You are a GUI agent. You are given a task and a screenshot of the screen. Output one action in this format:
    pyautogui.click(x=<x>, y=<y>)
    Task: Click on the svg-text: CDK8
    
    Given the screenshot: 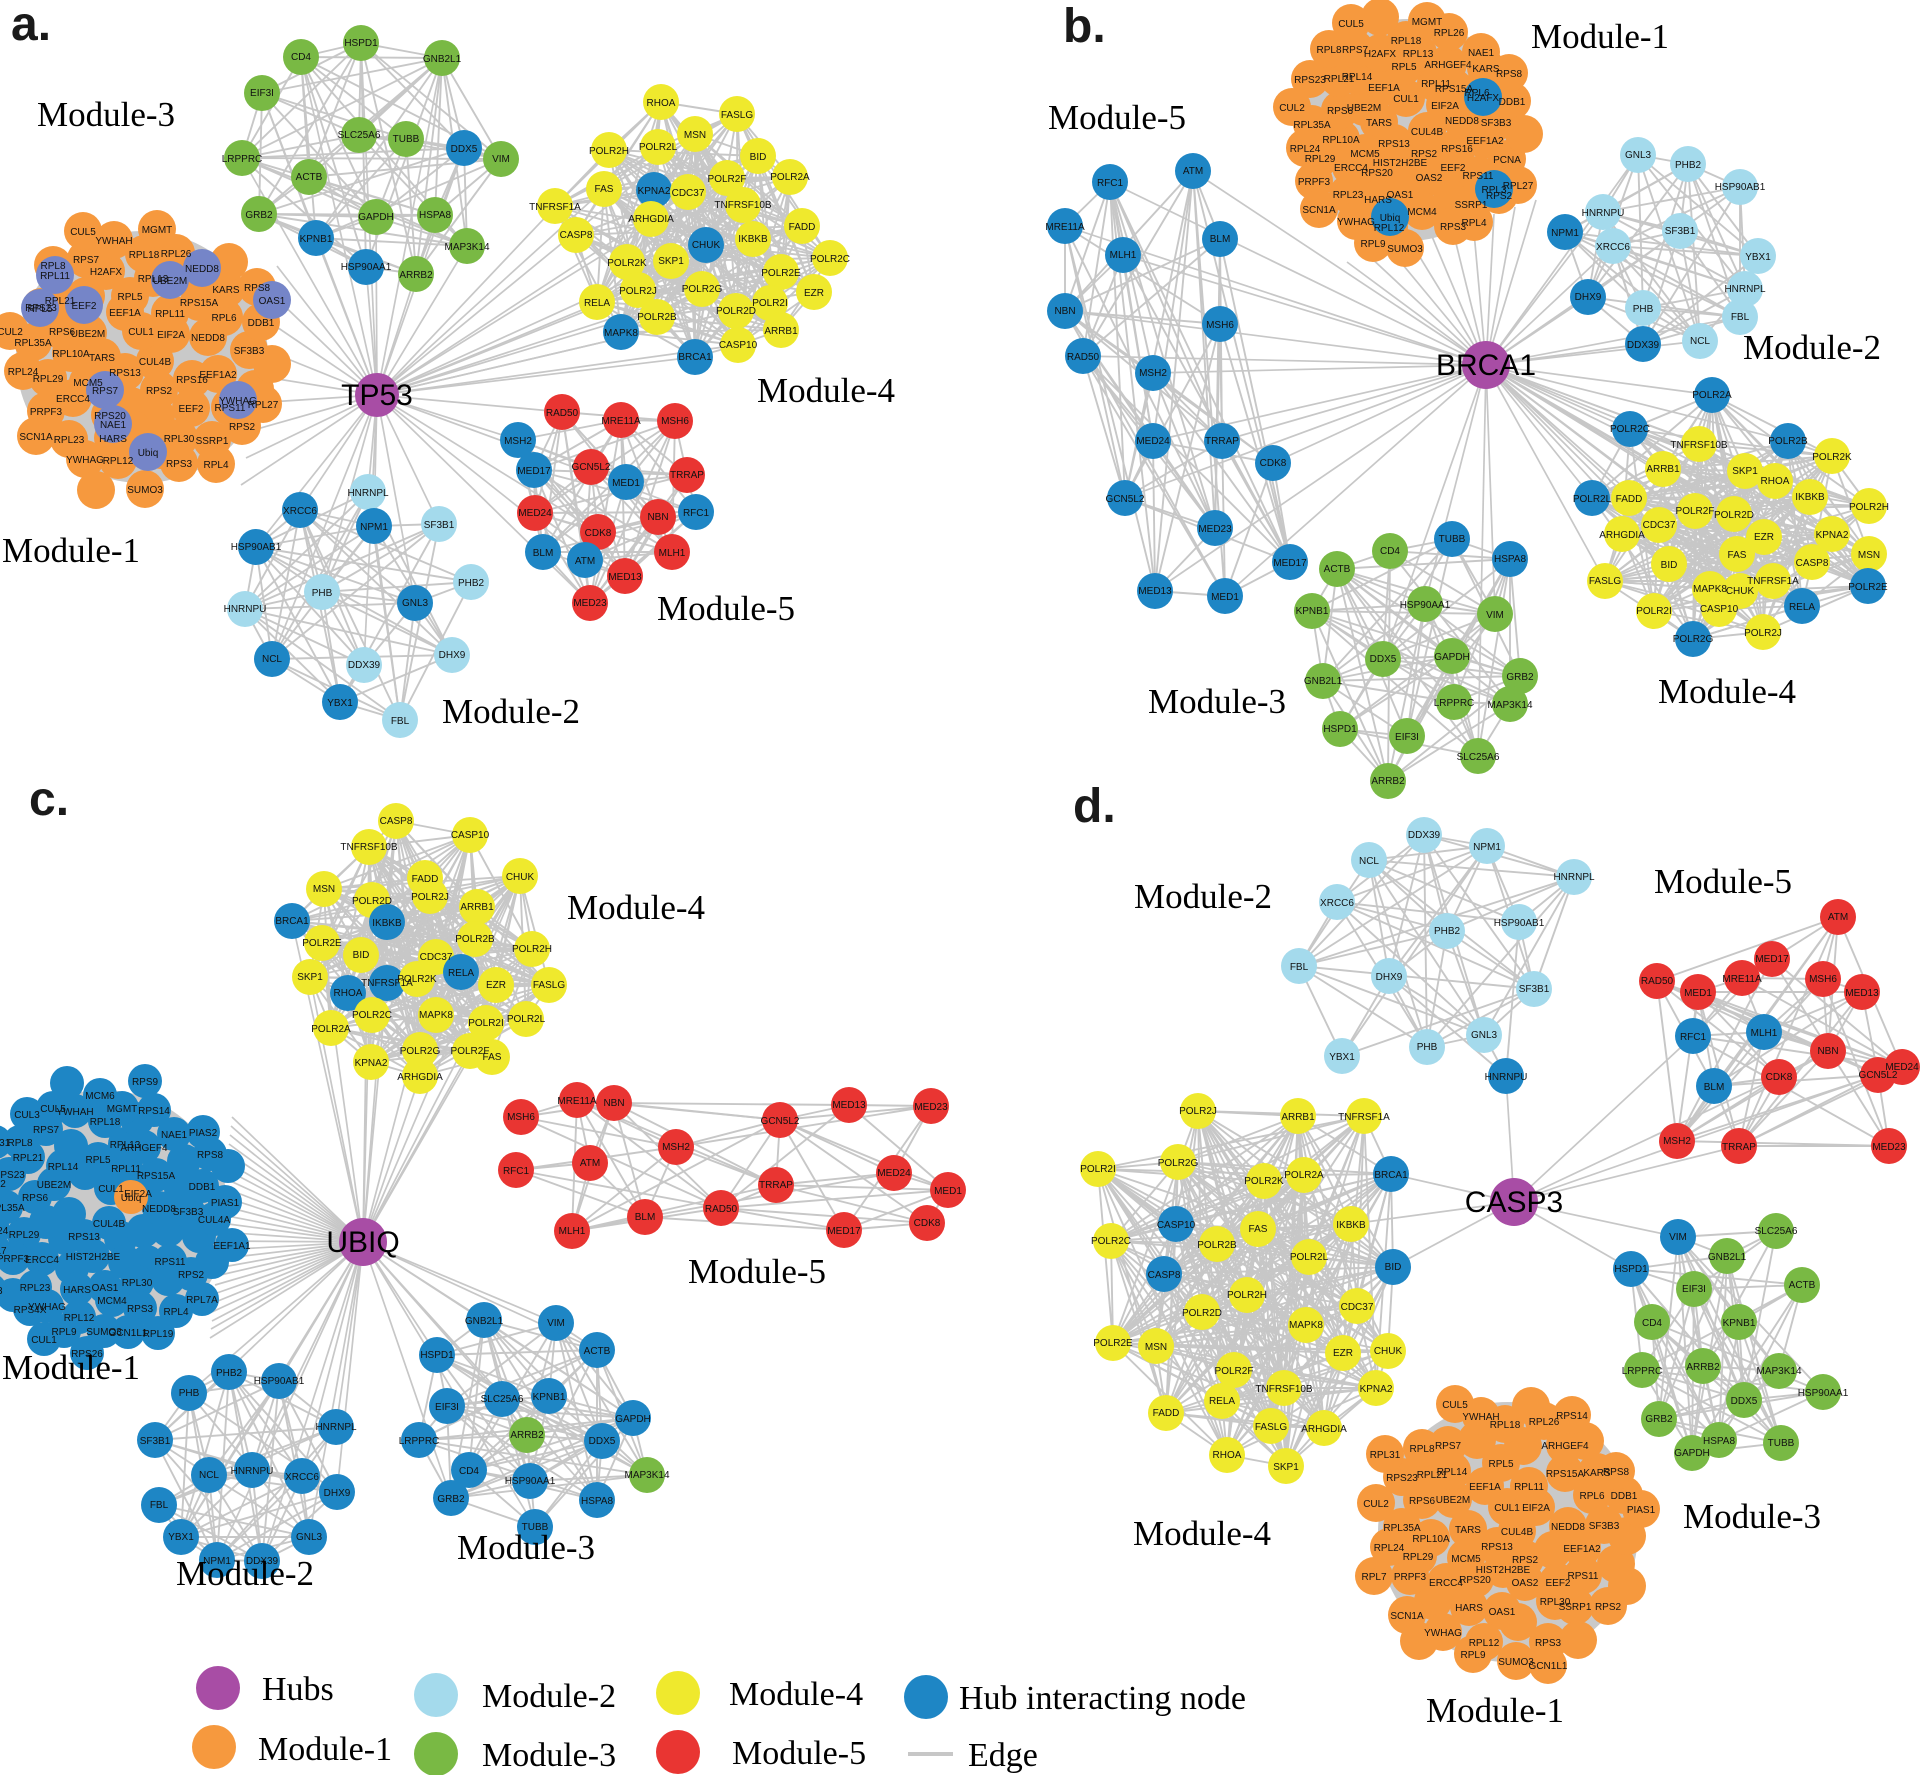 What is the action you would take?
    pyautogui.click(x=1273, y=463)
    